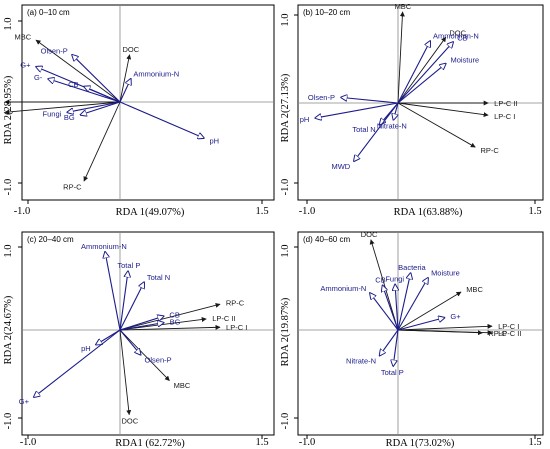 The height and width of the screenshot is (449, 550). Describe the element at coordinates (38, 77) in the screenshot. I see `vector-label-g: G-` at that location.